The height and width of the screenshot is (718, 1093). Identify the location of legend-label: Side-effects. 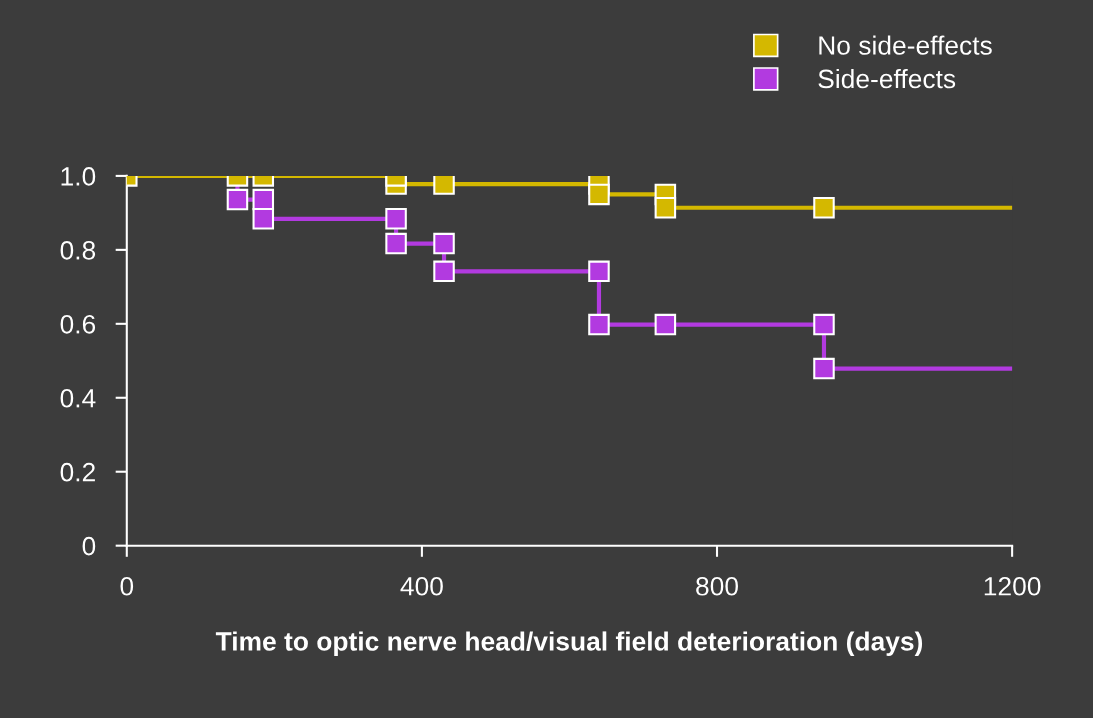
(887, 78).